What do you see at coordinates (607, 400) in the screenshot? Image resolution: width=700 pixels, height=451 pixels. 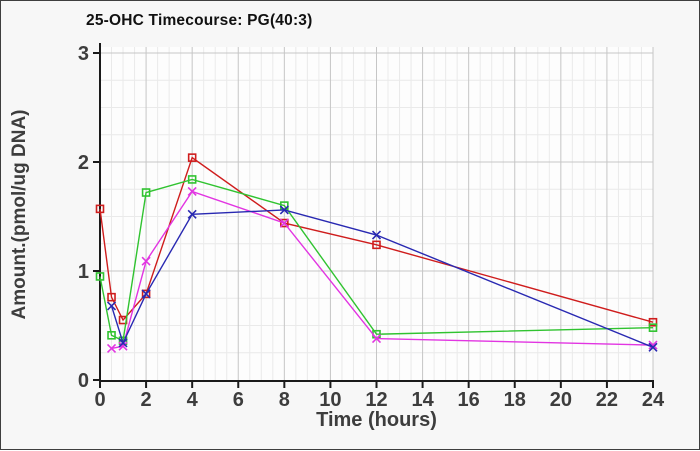 I see `x-tick-label: 22` at bounding box center [607, 400].